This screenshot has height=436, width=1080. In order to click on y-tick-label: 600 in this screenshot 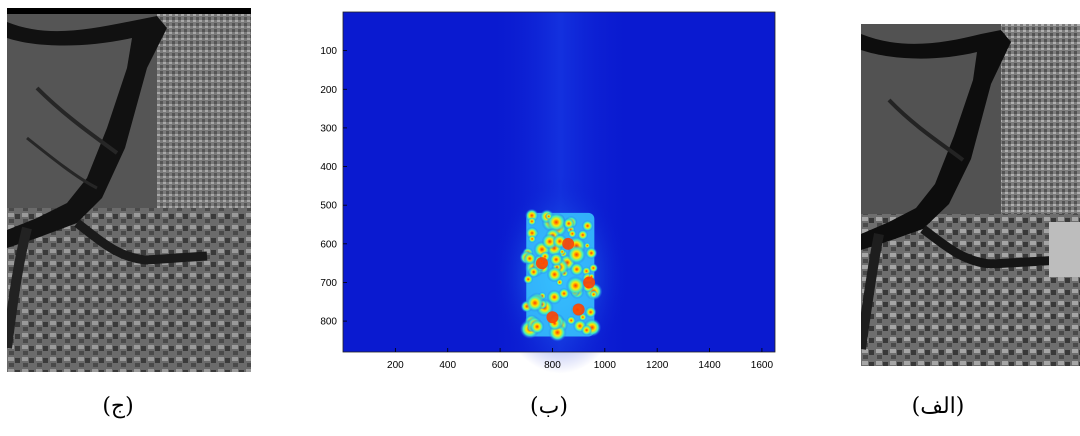, I will do `click(328, 244)`.